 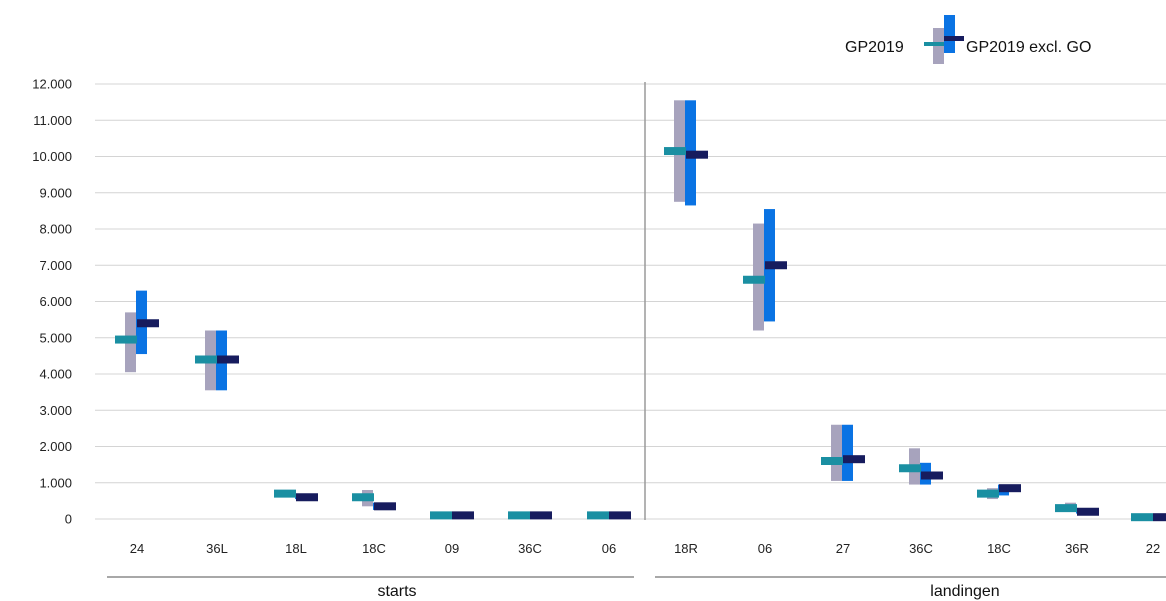 I want to click on legend: GP2019 GP2019 excl. GO, so click(x=968, y=39).